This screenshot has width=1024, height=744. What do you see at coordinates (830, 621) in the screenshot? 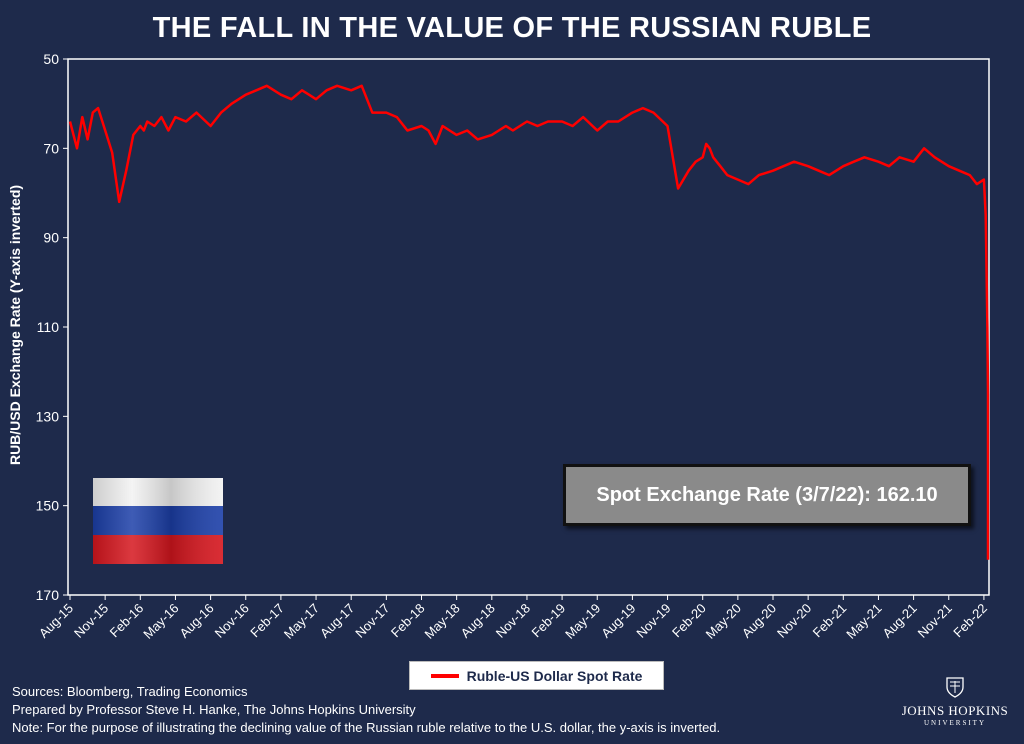
I see `x-tick-label: Feb-21` at bounding box center [830, 621].